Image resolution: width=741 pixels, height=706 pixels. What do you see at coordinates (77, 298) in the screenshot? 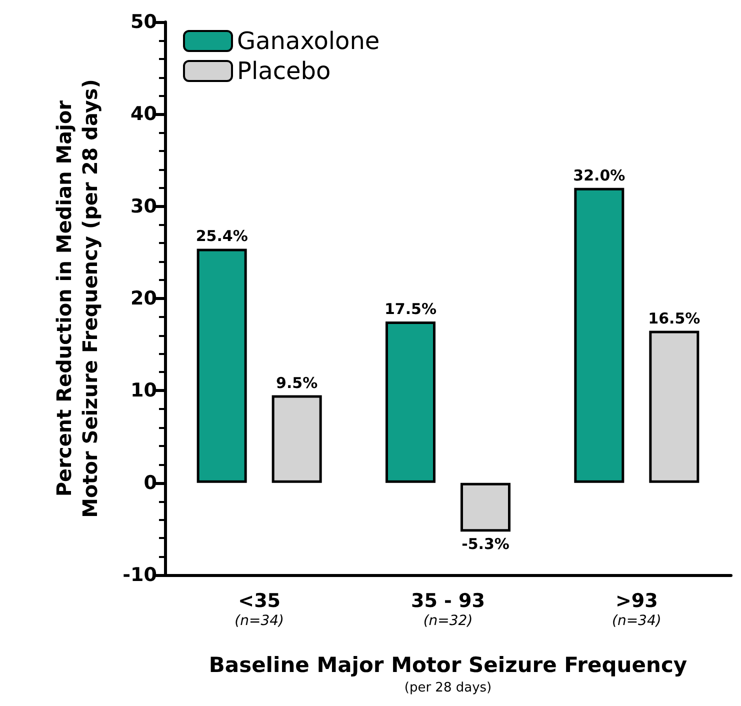
I see `y-axis-title: Percent Reduction in Median Major Motor Seizure Frequency (per 28 days)` at bounding box center [77, 298].